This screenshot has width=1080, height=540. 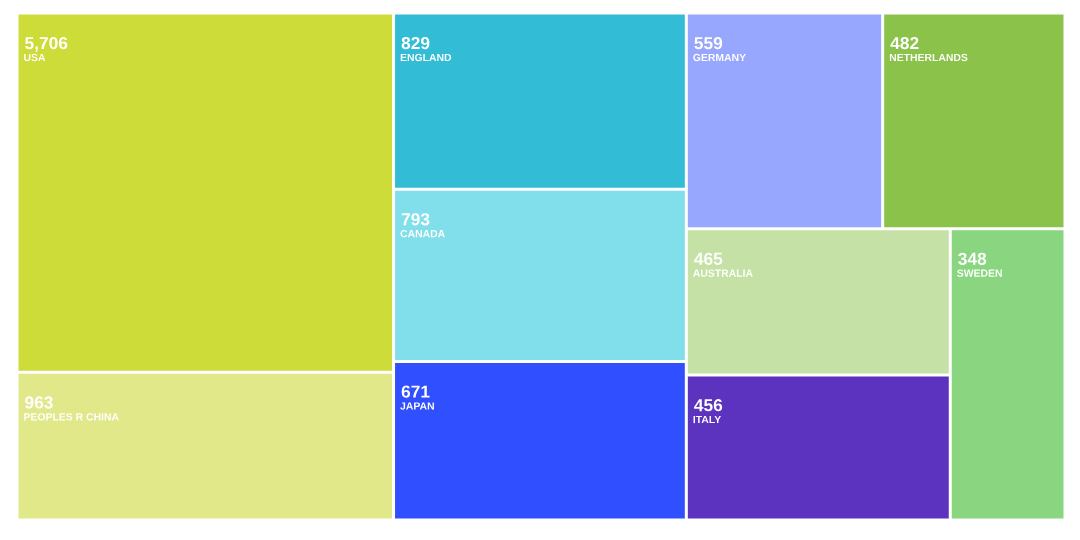 What do you see at coordinates (39, 402) in the screenshot?
I see `data-label: 963` at bounding box center [39, 402].